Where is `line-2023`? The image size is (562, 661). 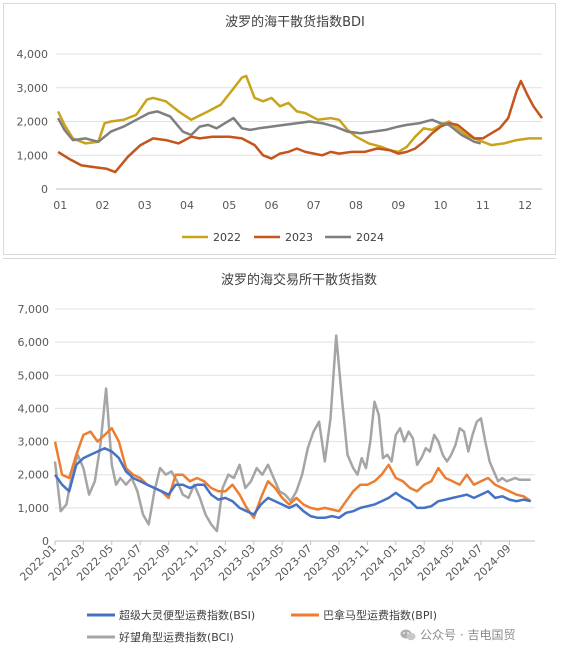 line-2023 is located at coordinates (300, 126).